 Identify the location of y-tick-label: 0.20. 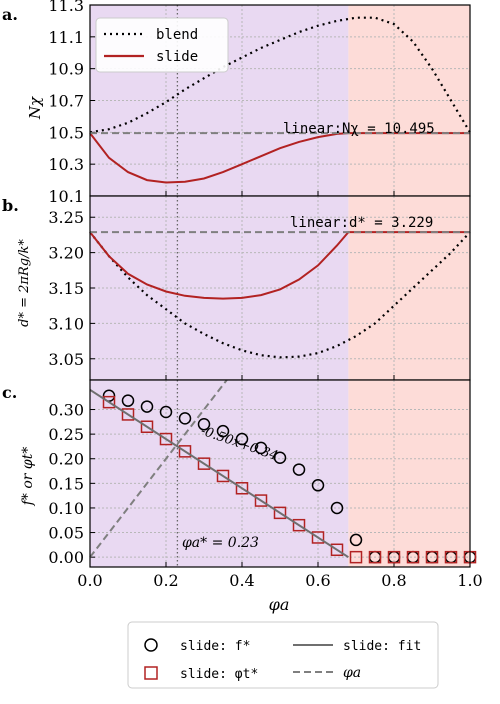
(66, 459).